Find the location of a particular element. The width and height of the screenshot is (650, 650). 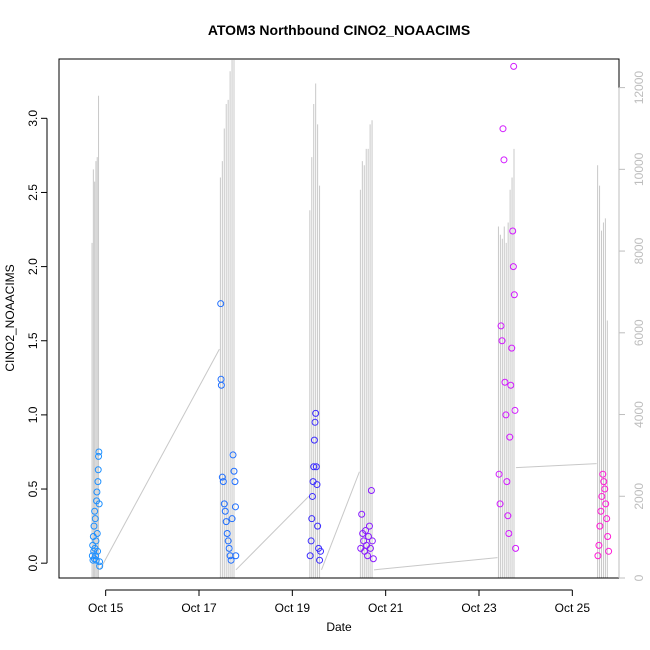

x-tick-label: Oct 25 is located at coordinates (573, 608).